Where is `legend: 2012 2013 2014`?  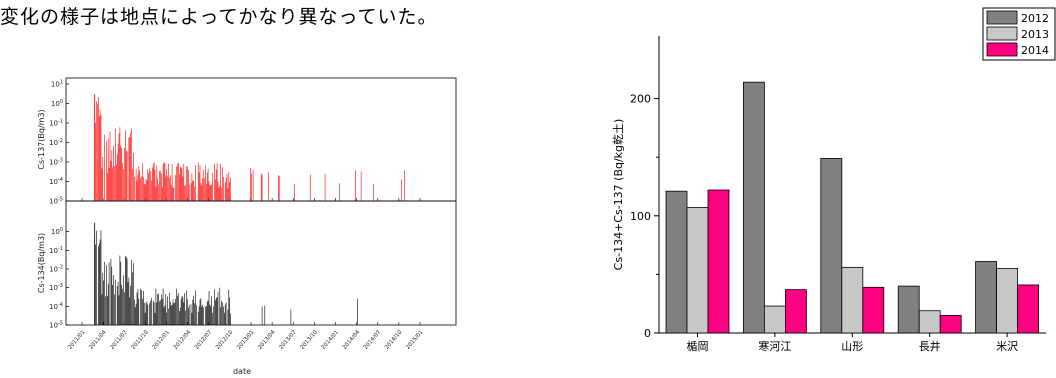 legend: 2012 2013 2014 is located at coordinates (1019, 34).